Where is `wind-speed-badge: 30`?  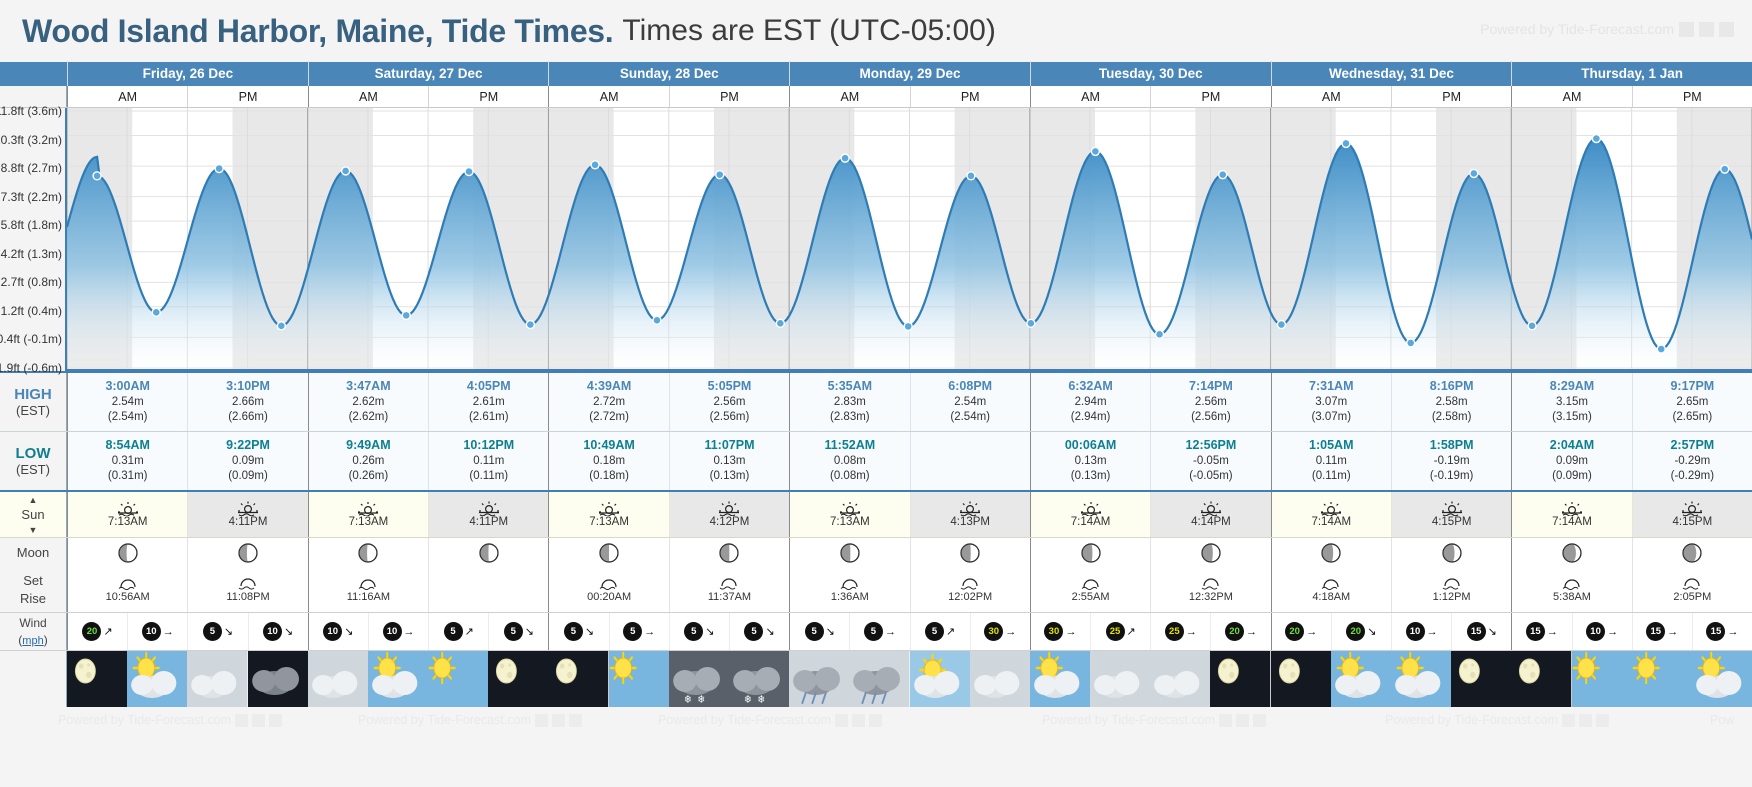
wind-speed-badge: 30 is located at coordinates (1054, 632).